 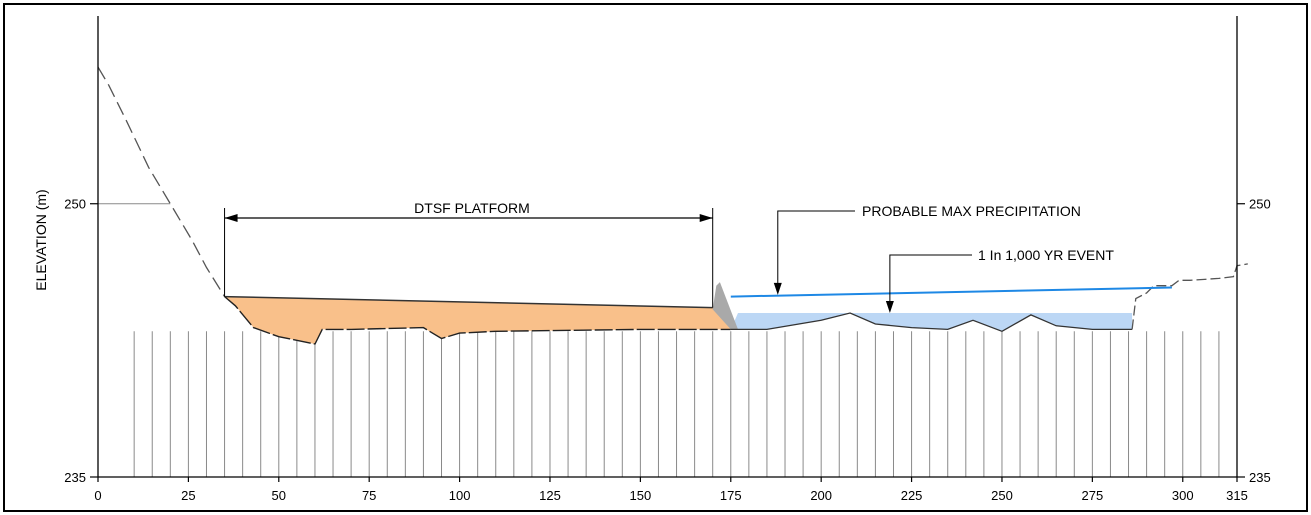 I want to click on platform-base-line, so click(x=477, y=320).